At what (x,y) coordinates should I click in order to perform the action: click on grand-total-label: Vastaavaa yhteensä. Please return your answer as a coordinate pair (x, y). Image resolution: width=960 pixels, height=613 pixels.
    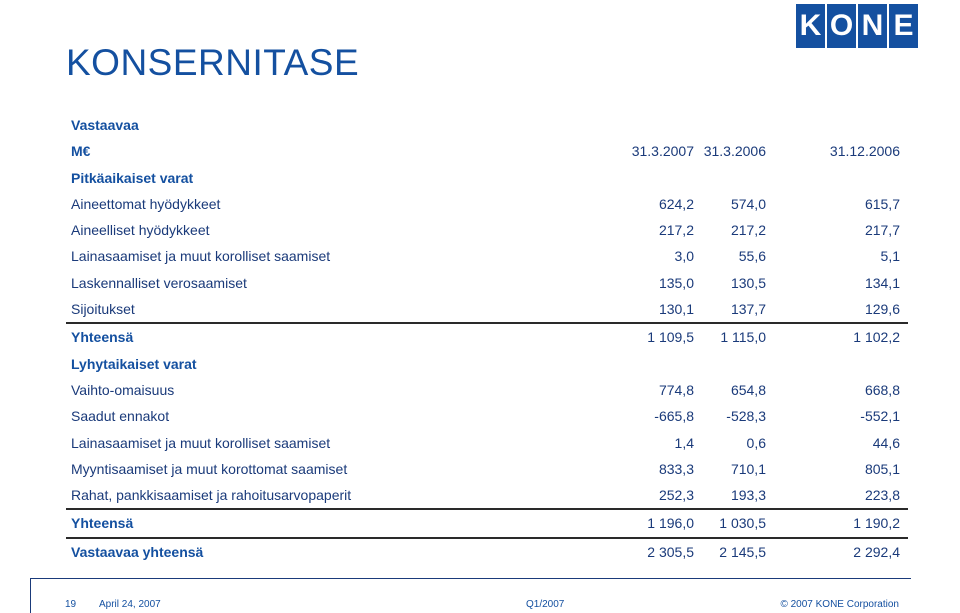
    Looking at the image, I should click on (137, 551).